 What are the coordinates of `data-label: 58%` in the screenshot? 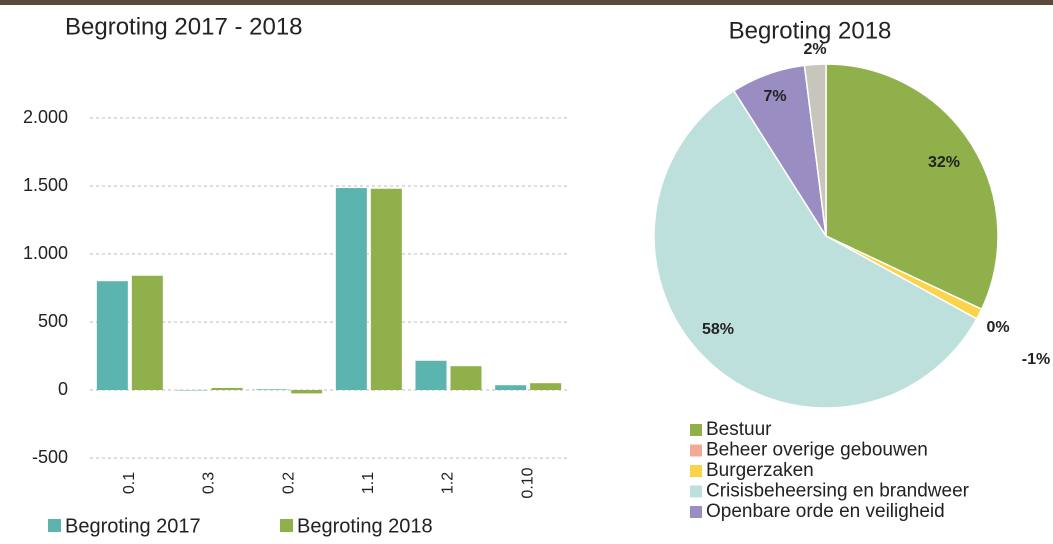 It's located at (718, 329).